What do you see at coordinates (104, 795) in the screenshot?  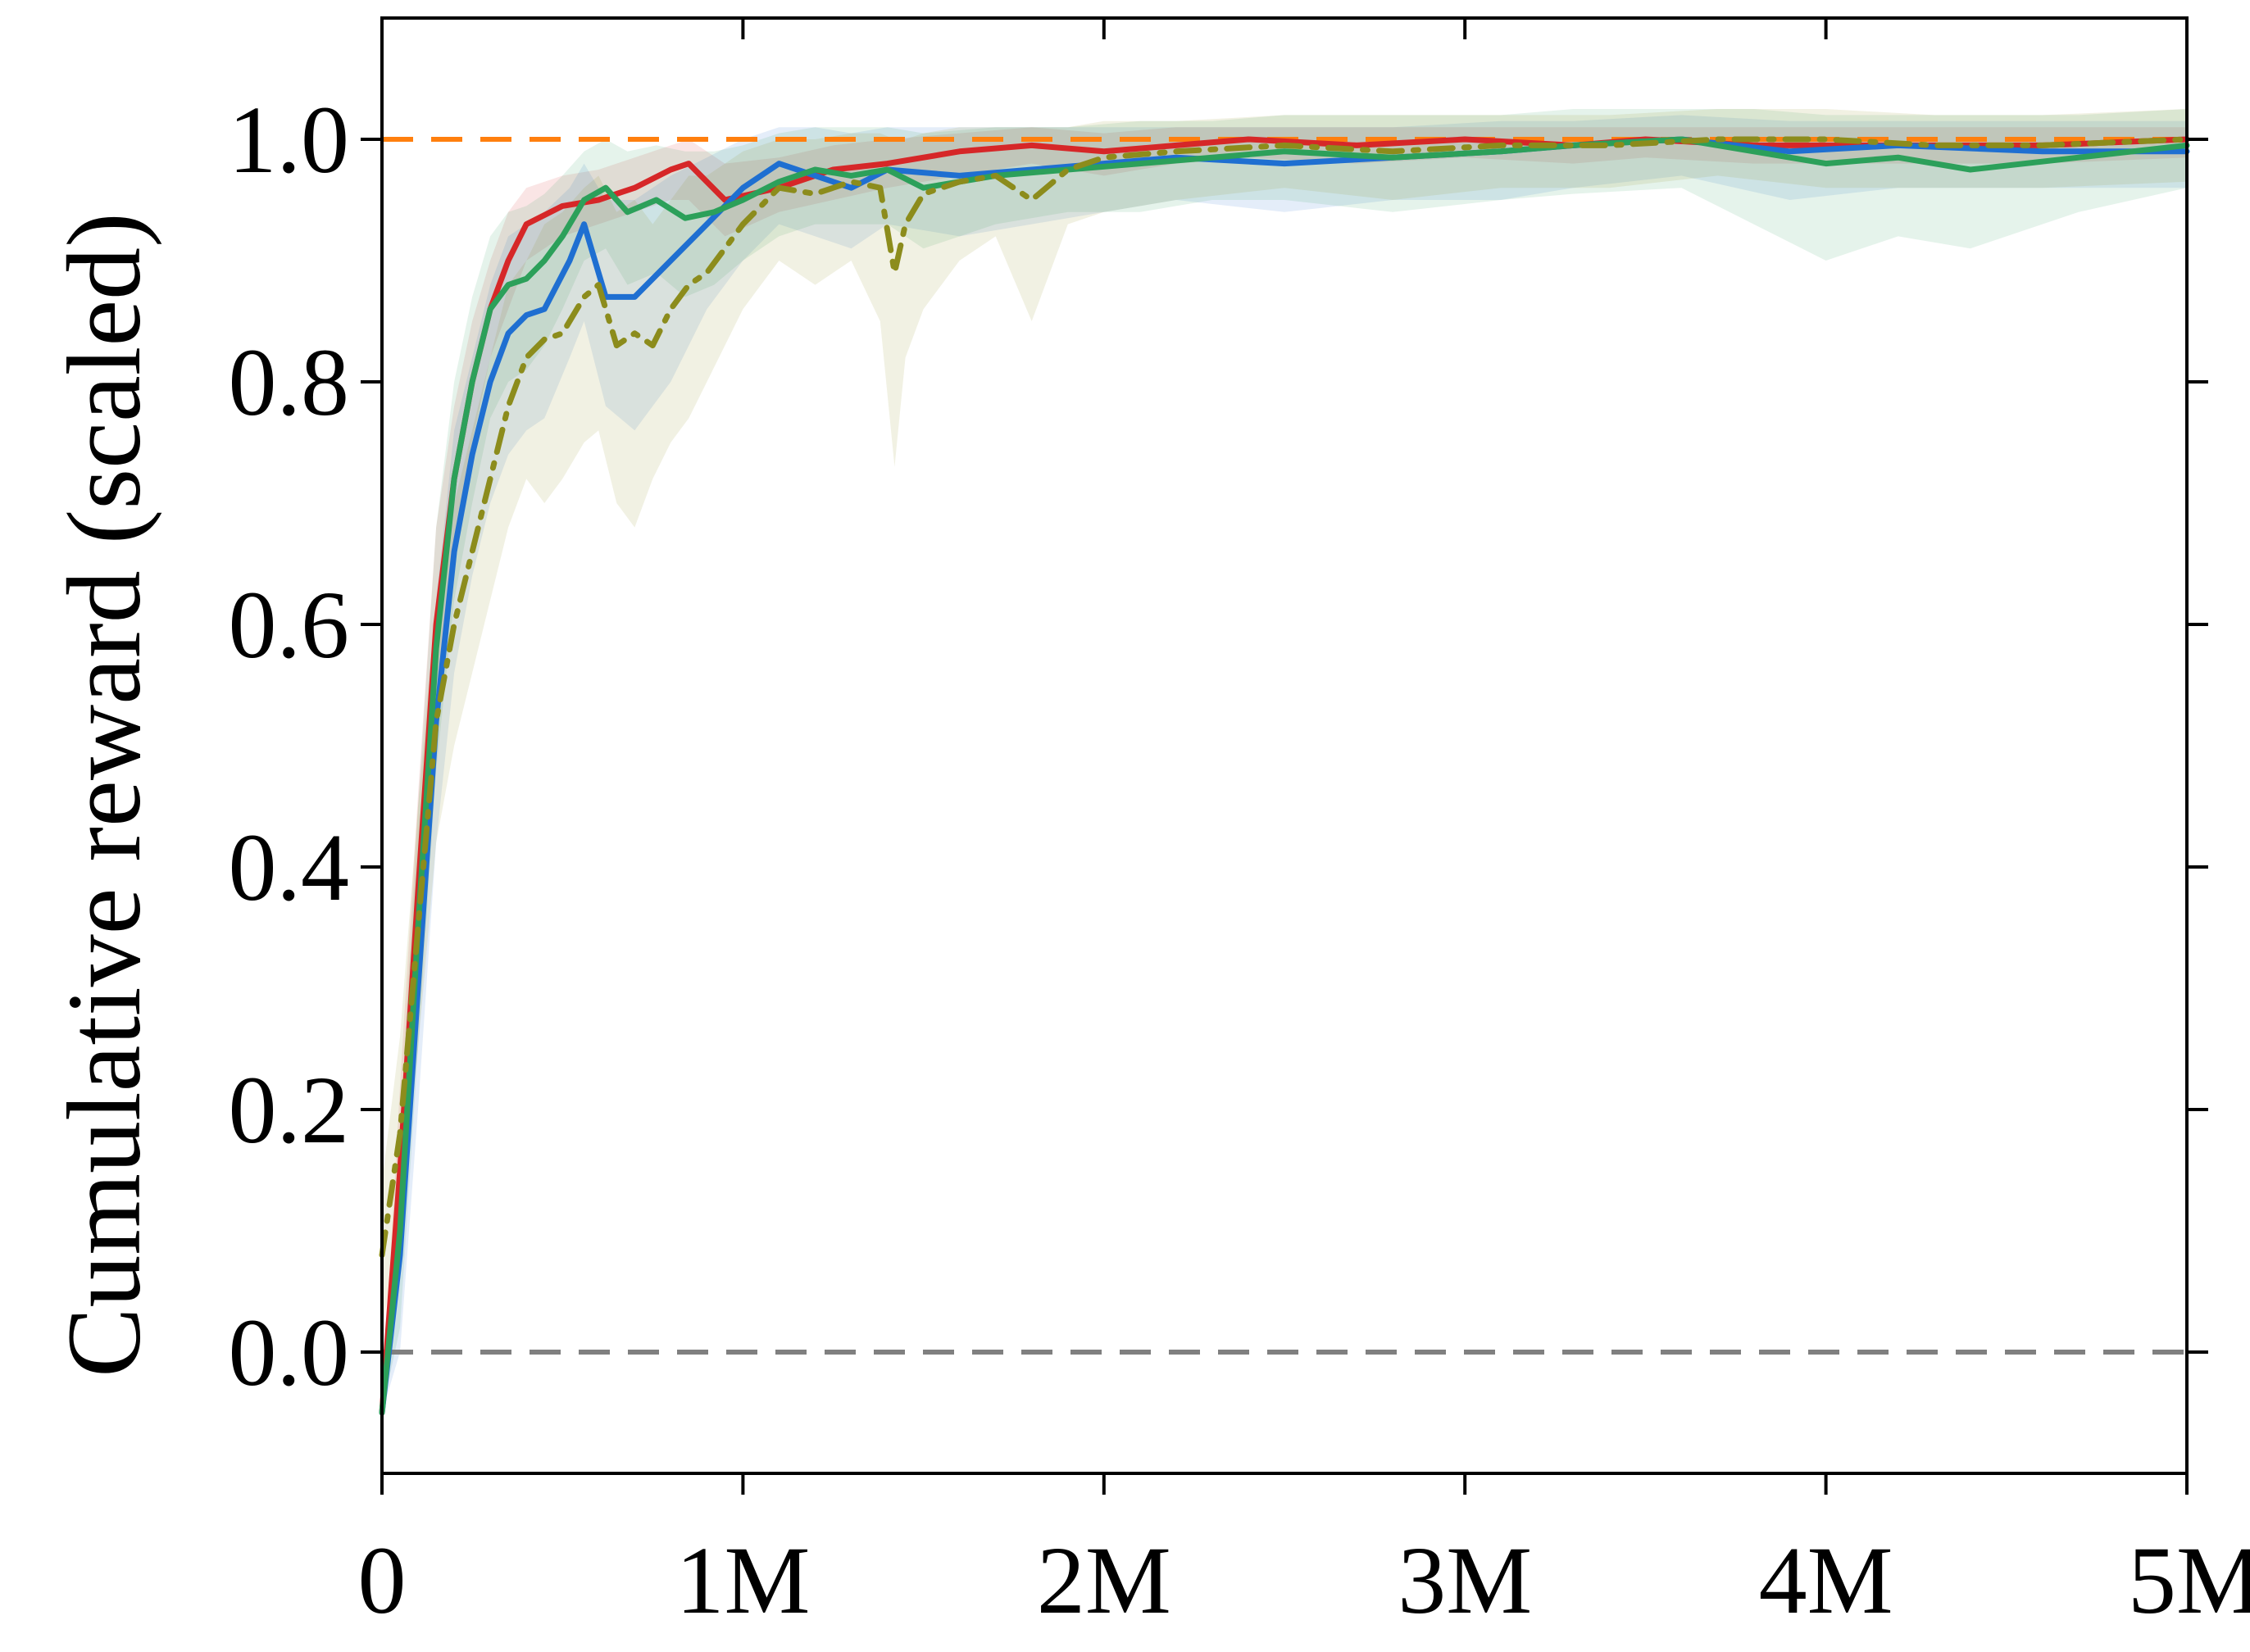 I see `y-axis-label: Cumulative reward (scaled)` at bounding box center [104, 795].